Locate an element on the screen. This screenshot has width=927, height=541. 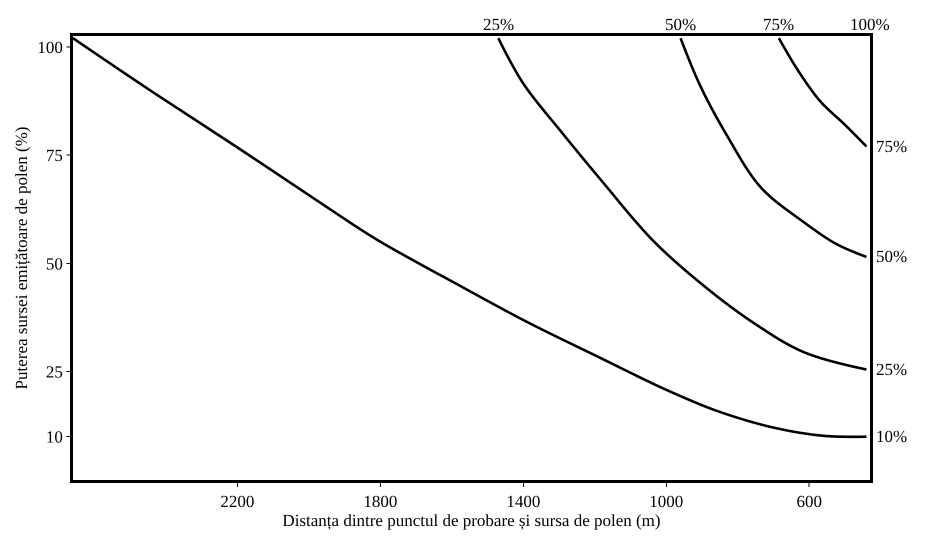
y-tick-label: 50 is located at coordinates (54, 264).